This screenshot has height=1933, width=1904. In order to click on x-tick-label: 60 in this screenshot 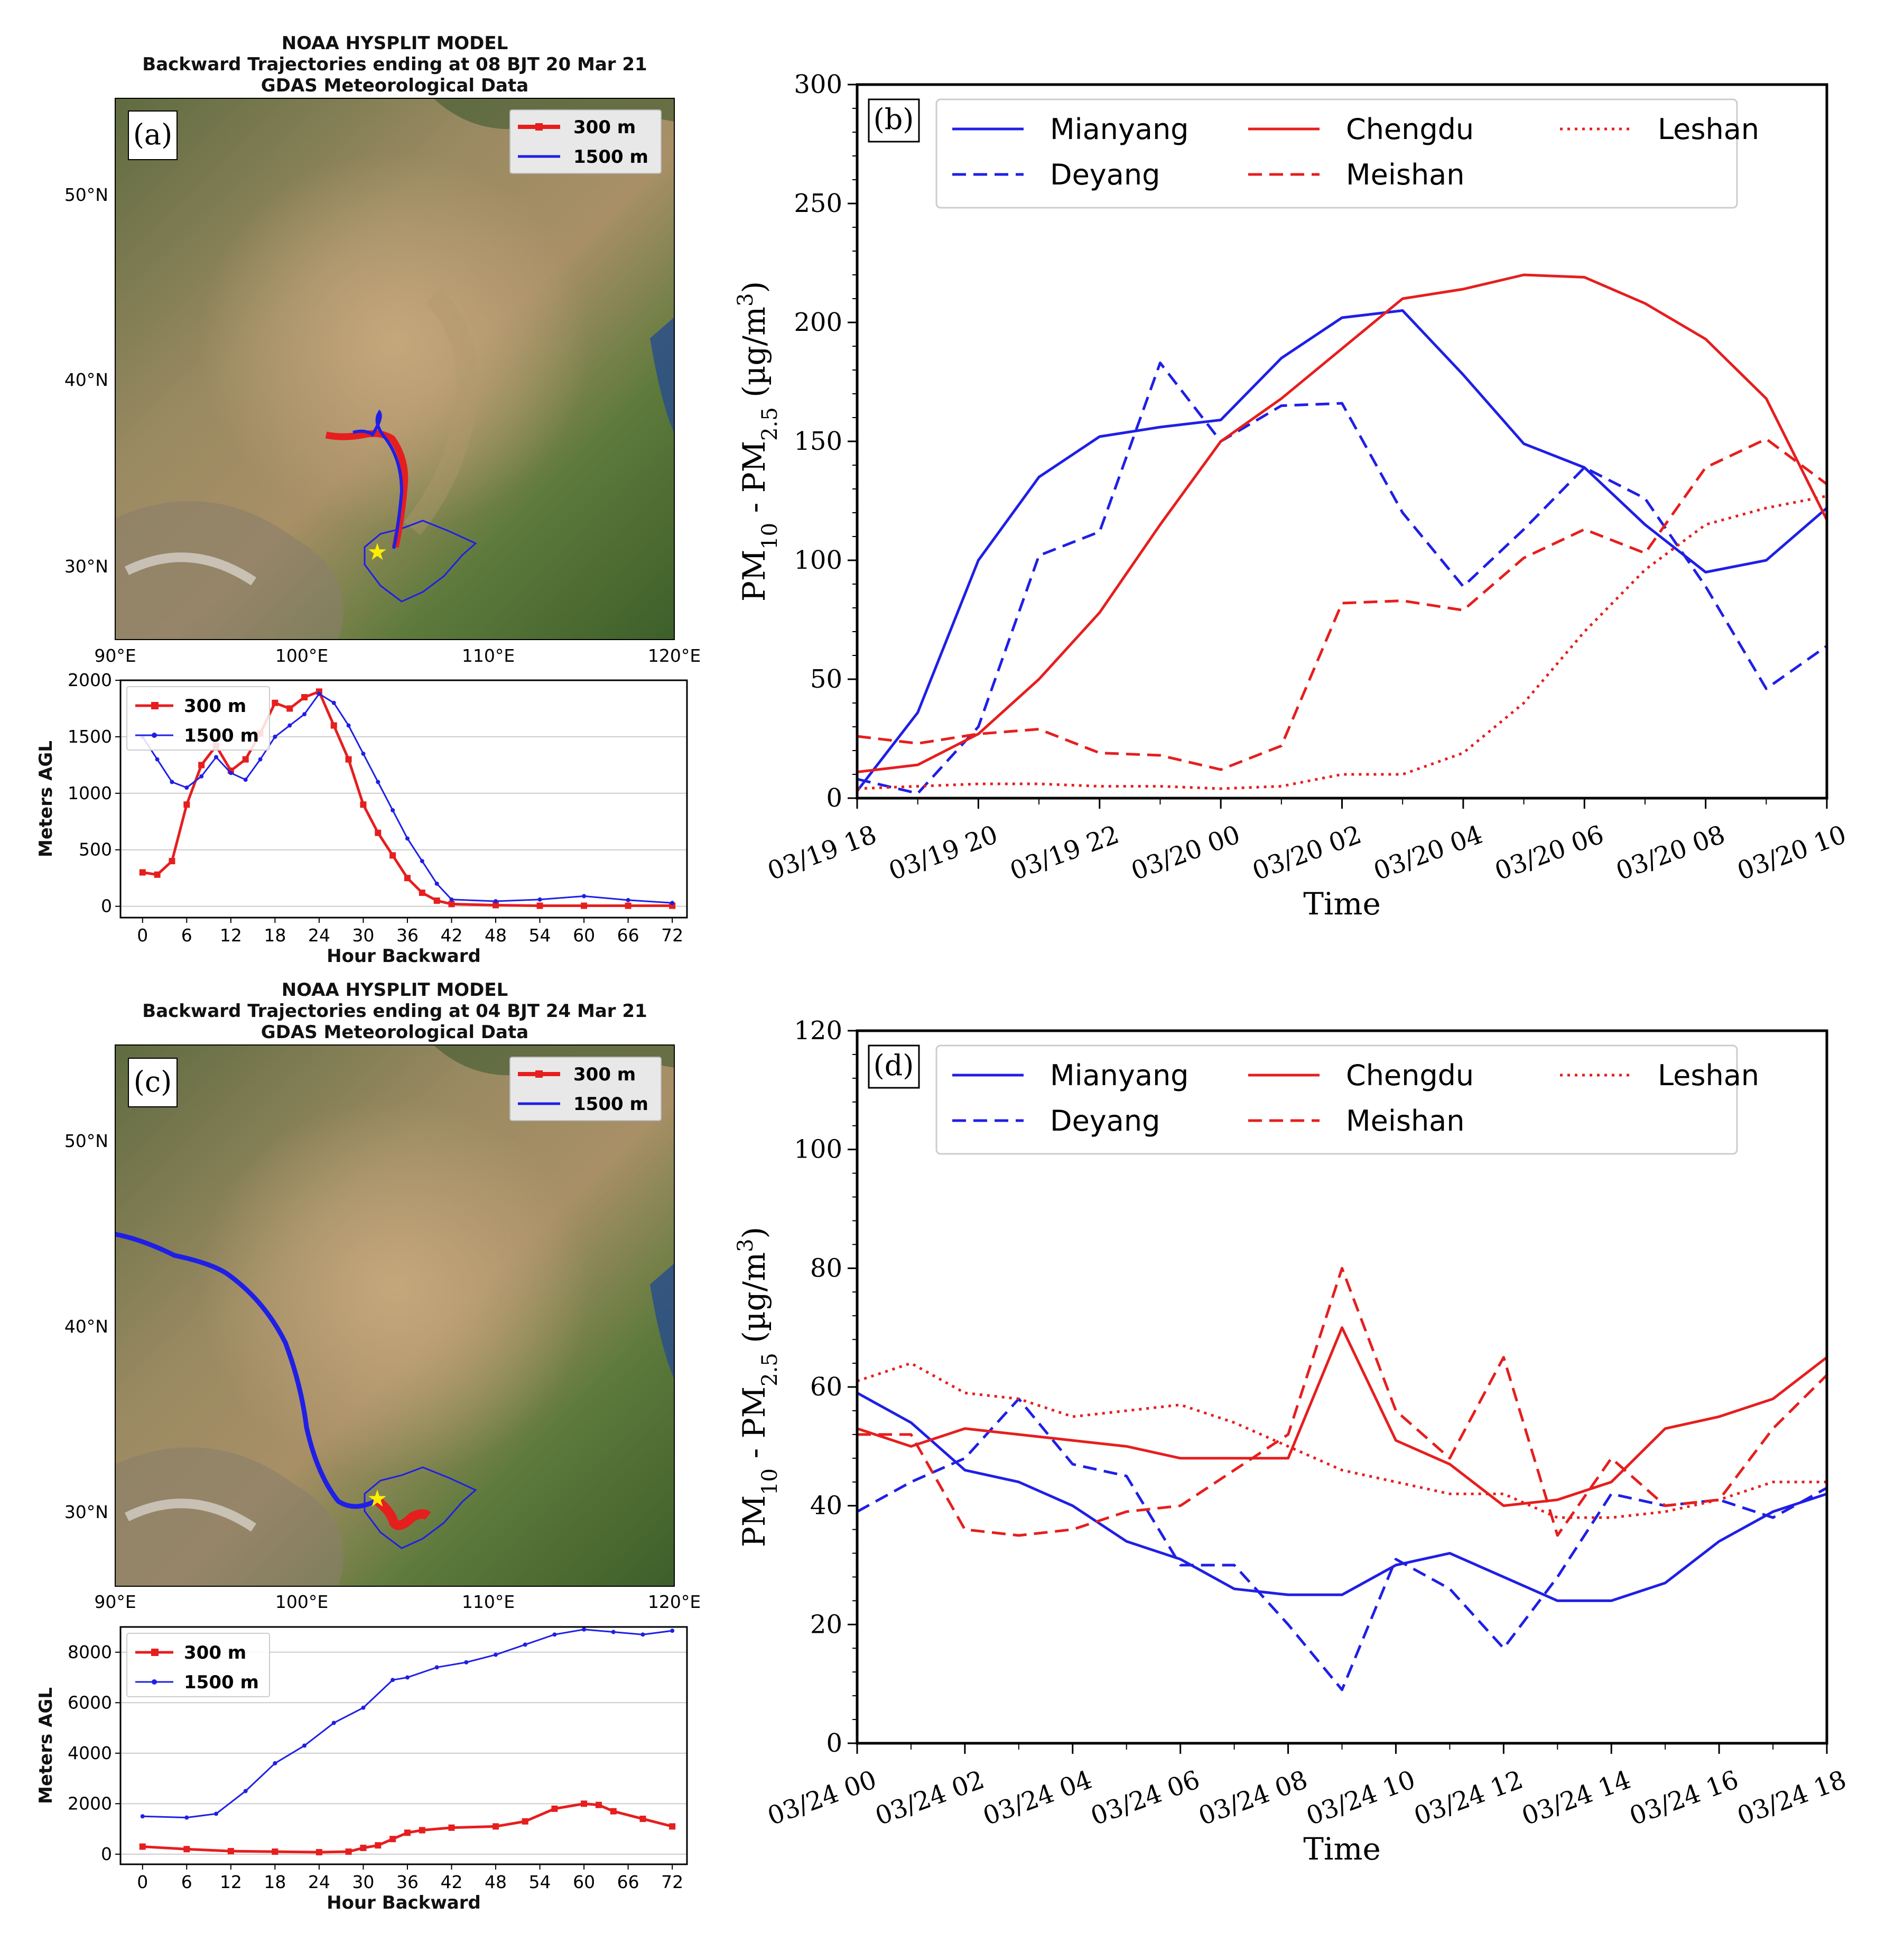, I will do `click(584, 935)`.